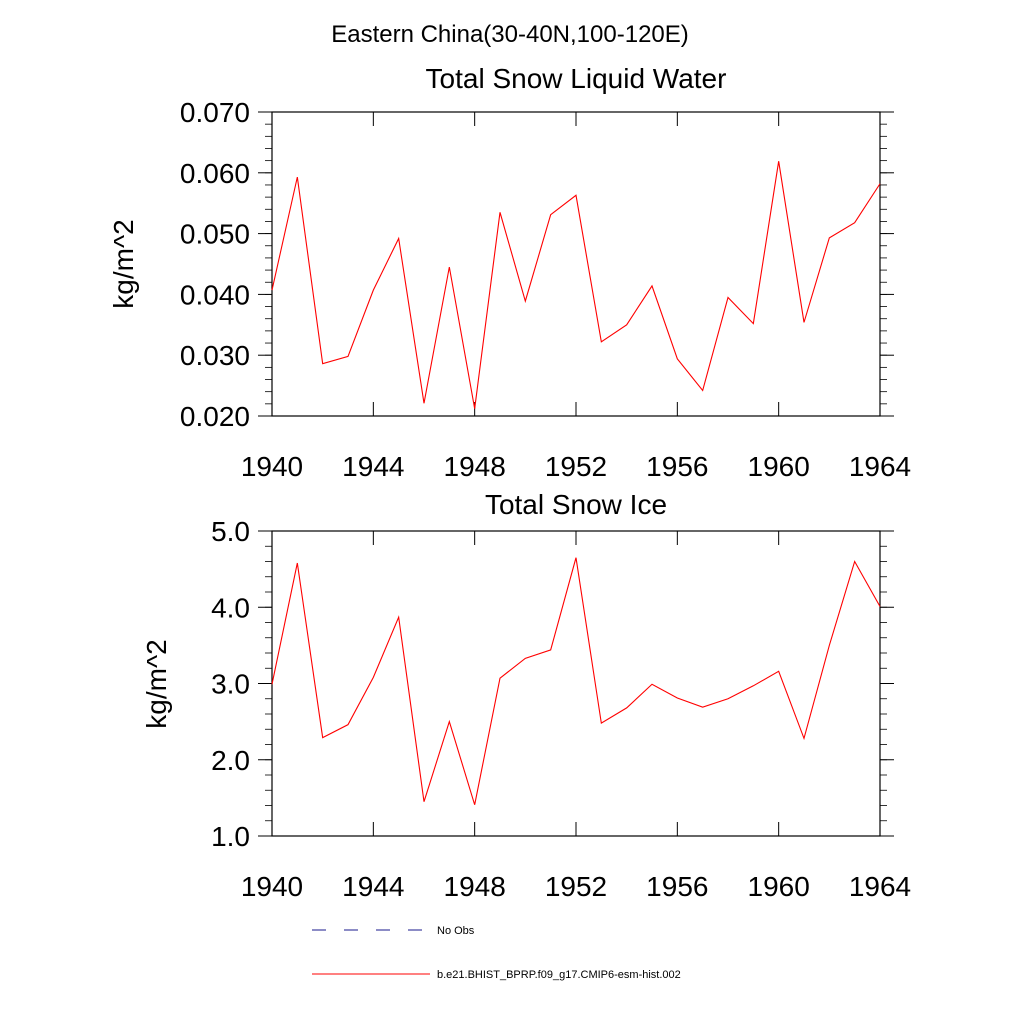 The width and height of the screenshot is (1024, 1024). What do you see at coordinates (393, 931) in the screenshot?
I see `legend-item-no-obs: No Obs` at bounding box center [393, 931].